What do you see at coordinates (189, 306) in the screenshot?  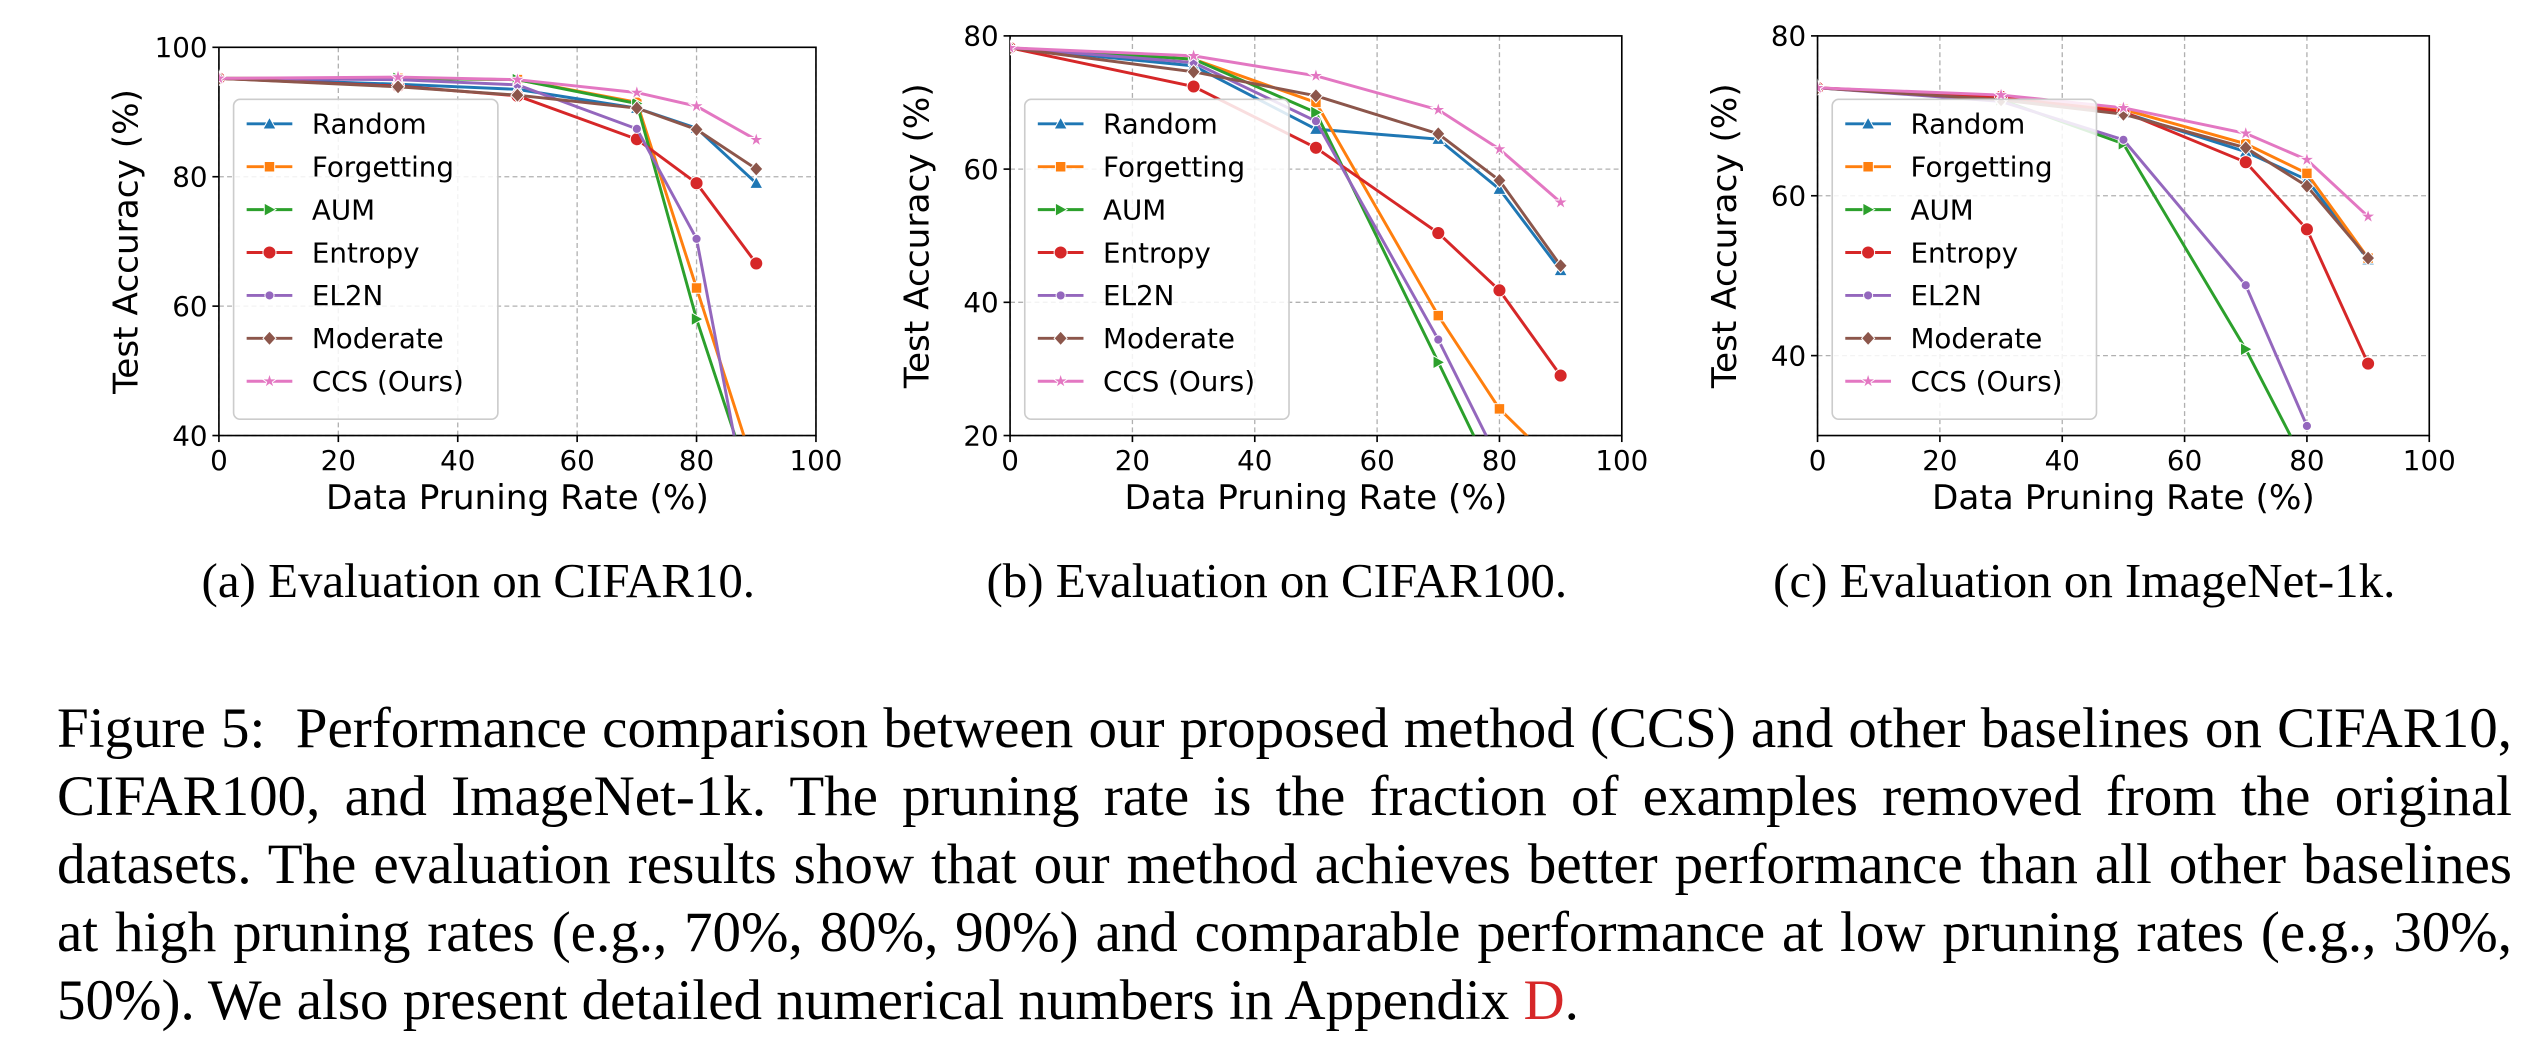 I see `y-tick-label: 60` at bounding box center [189, 306].